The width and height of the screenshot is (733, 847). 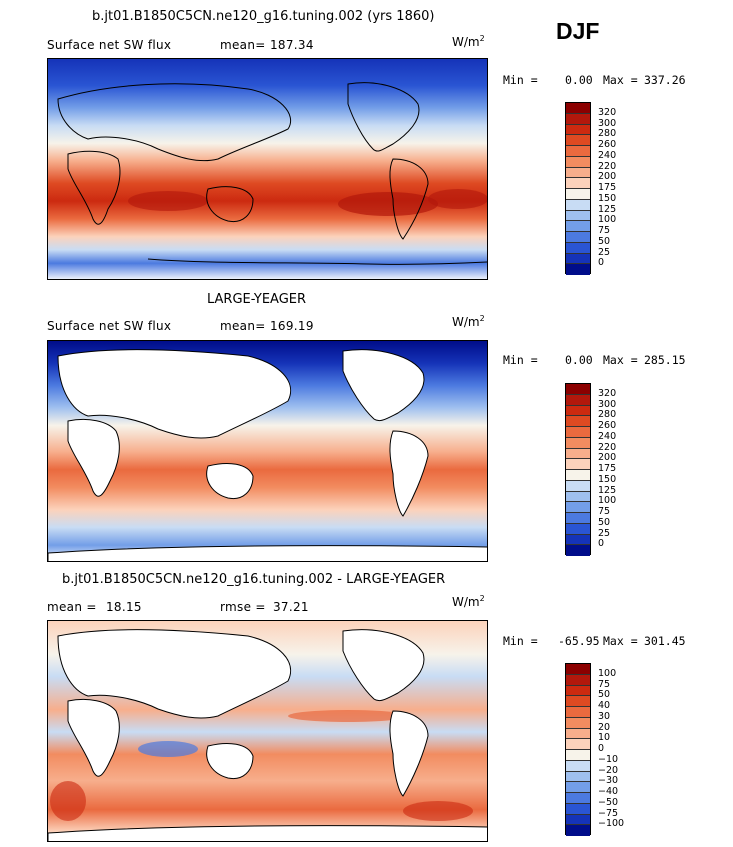 What do you see at coordinates (520, 641) in the screenshot?
I see `panel-3-min-label: Min =` at bounding box center [520, 641].